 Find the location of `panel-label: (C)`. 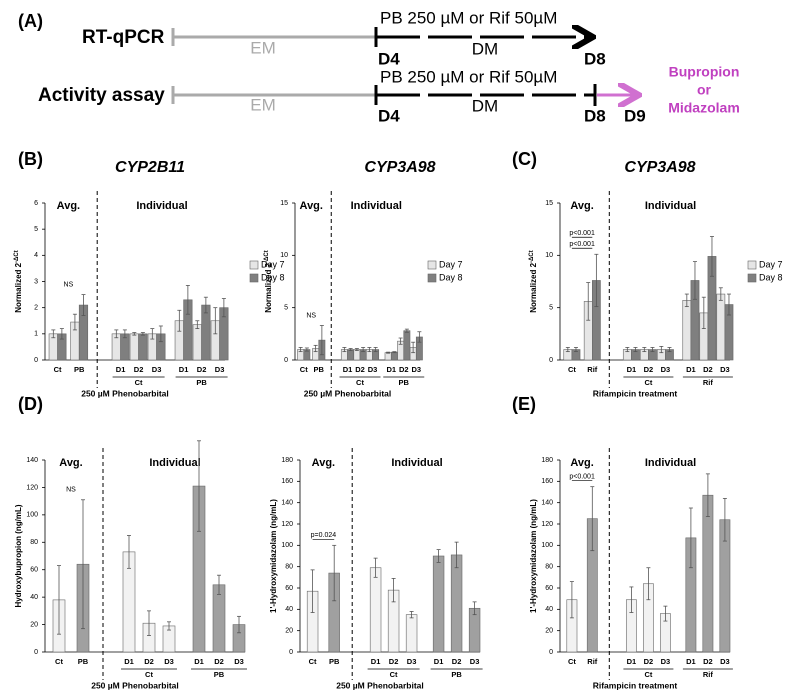

panel-label: (C) is located at coordinates (524, 159).